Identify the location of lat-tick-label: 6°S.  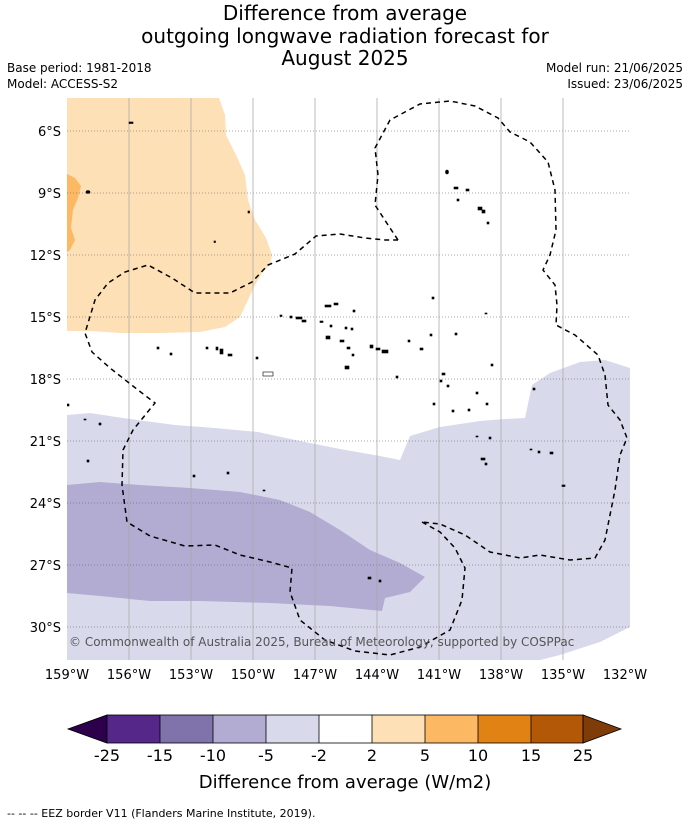
(49, 132).